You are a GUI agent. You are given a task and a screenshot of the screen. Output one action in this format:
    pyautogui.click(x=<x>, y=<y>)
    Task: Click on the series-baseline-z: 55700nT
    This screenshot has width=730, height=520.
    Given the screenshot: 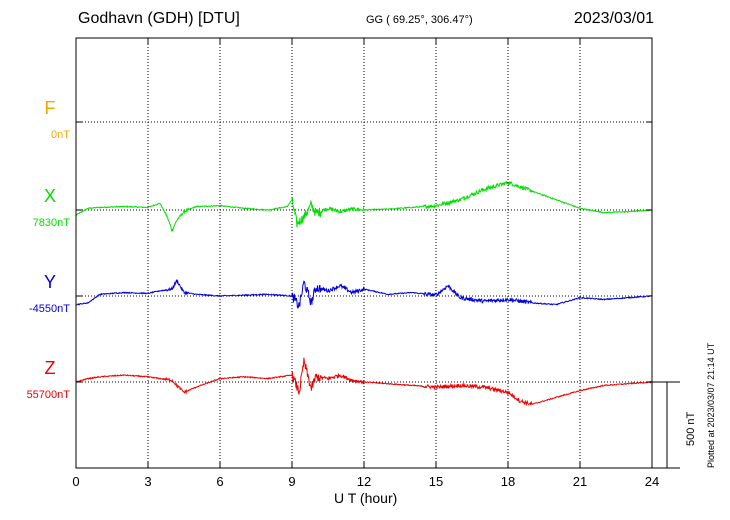 What is the action you would take?
    pyautogui.click(x=49, y=395)
    